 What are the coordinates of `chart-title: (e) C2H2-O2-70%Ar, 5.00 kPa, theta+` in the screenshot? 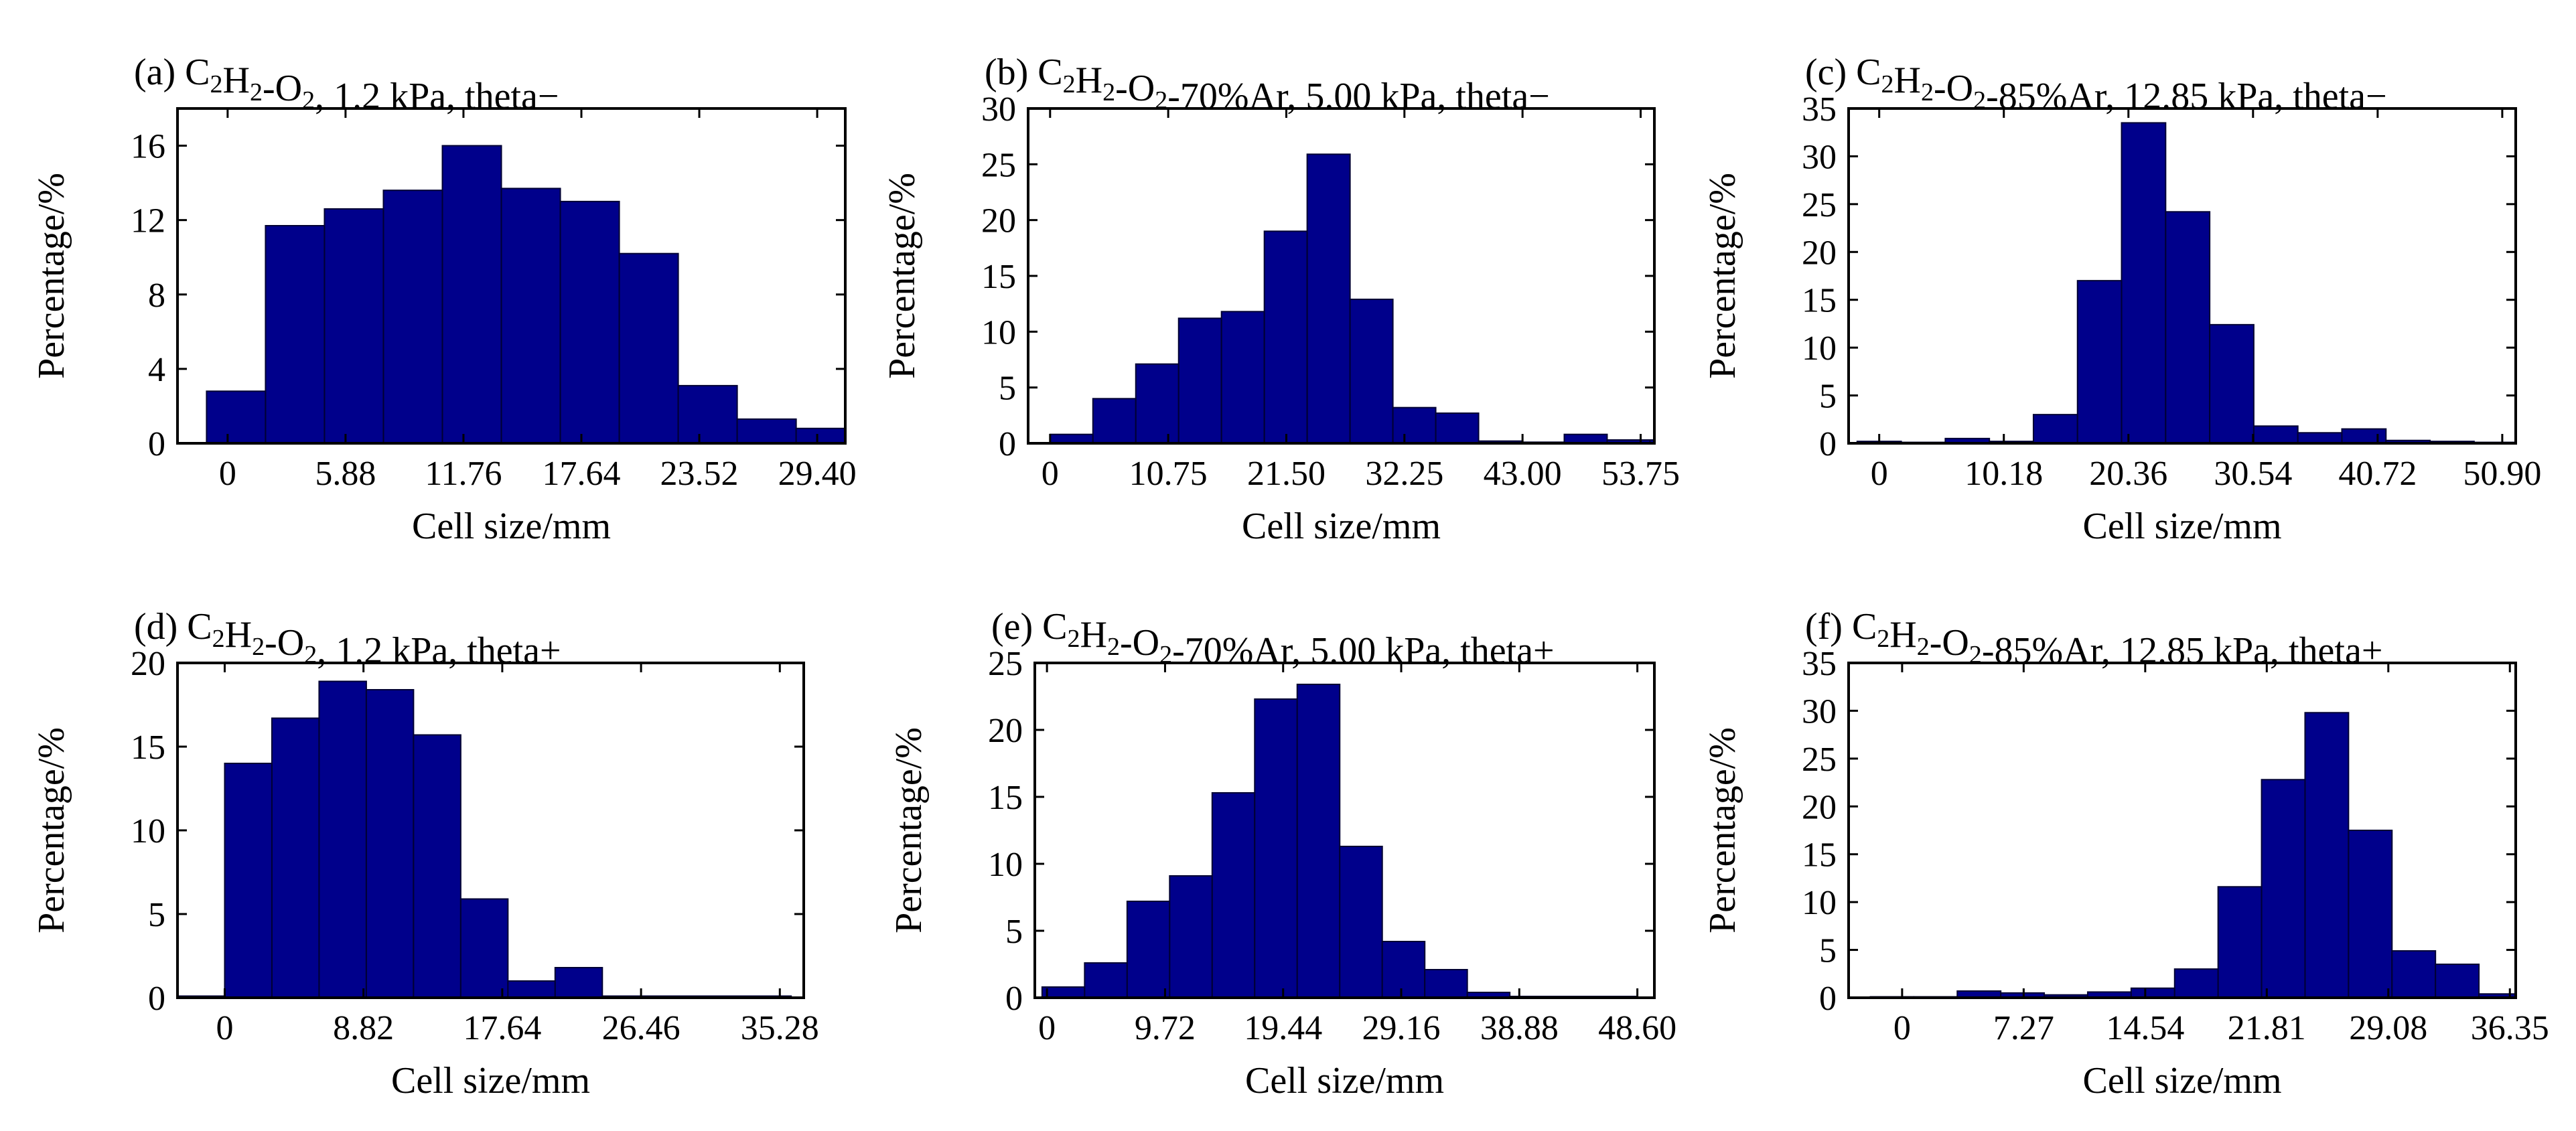 It's located at (1273, 639).